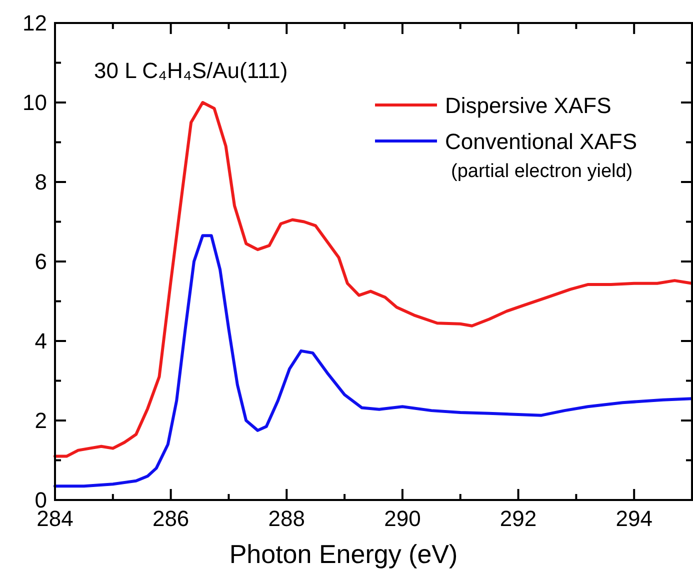  What do you see at coordinates (171, 518) in the screenshot?
I see `x-tick-label: 286` at bounding box center [171, 518].